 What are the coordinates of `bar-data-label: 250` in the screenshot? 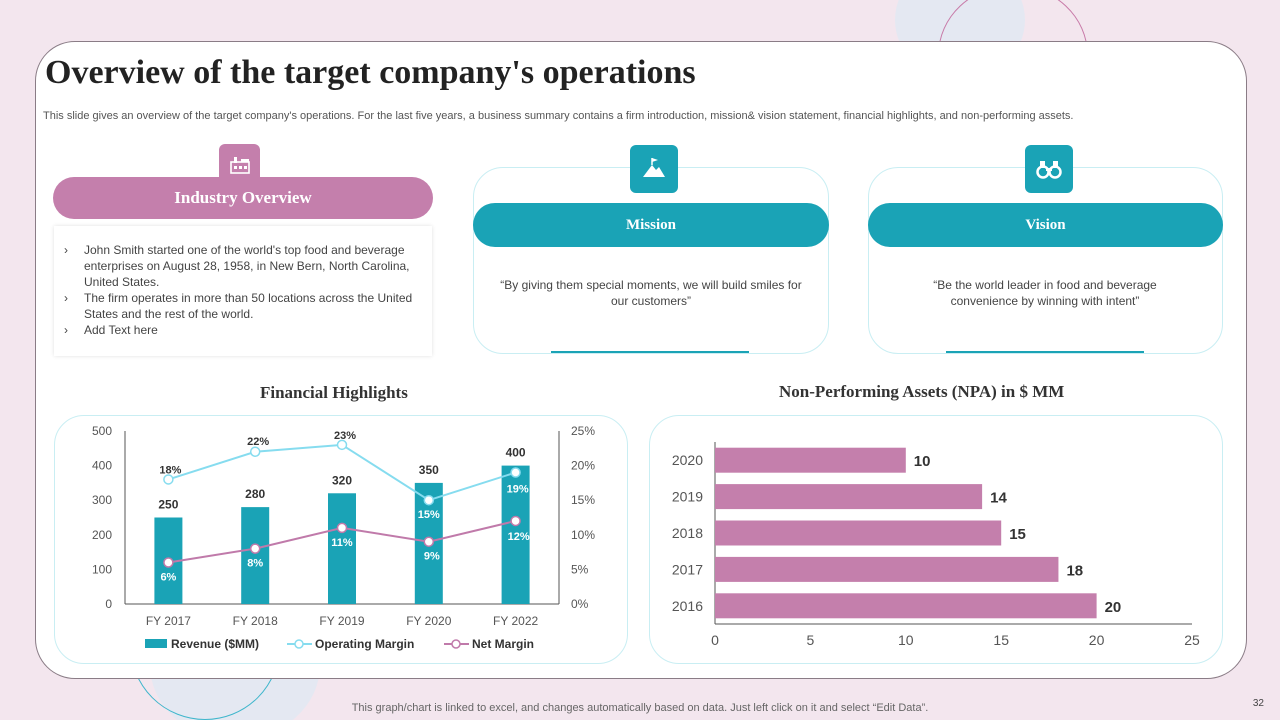 It's located at (168, 505).